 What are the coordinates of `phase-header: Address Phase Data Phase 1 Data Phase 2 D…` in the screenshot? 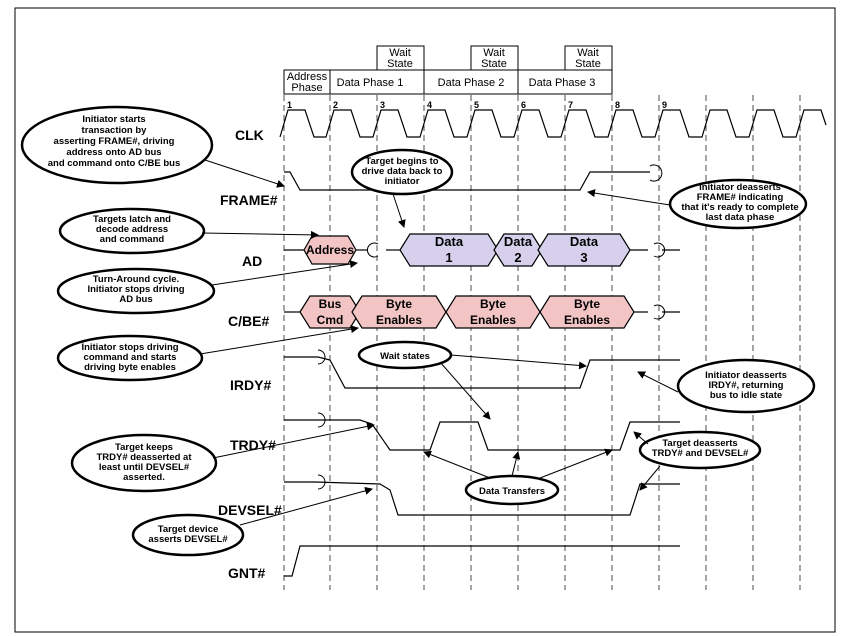 It's located at (448, 70).